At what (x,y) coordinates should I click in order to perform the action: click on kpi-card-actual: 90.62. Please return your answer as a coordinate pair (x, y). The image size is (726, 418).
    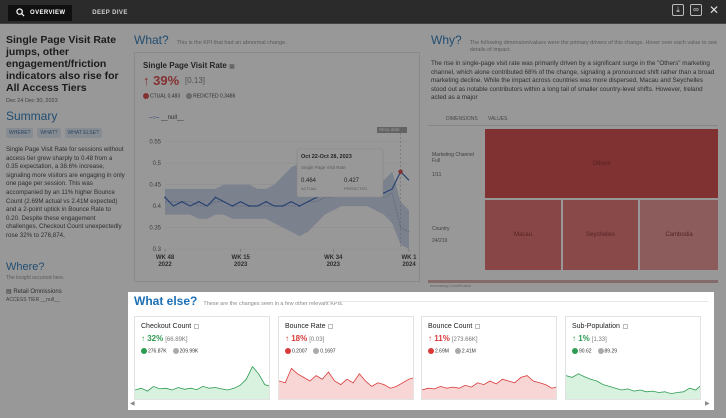
    Looking at the image, I should click on (582, 351).